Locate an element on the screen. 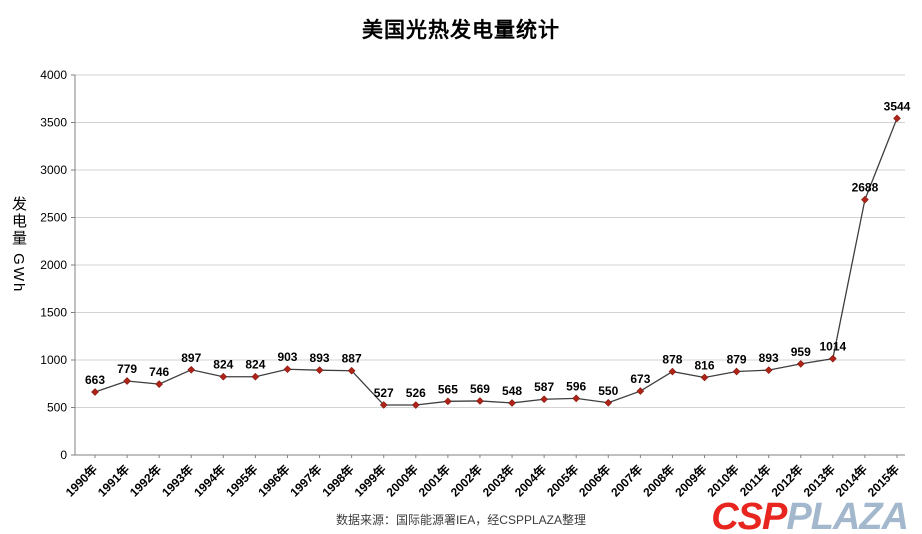 Image resolution: width=922 pixels, height=534 pixels. x-tick-label: 1998年 is located at coordinates (338, 481).